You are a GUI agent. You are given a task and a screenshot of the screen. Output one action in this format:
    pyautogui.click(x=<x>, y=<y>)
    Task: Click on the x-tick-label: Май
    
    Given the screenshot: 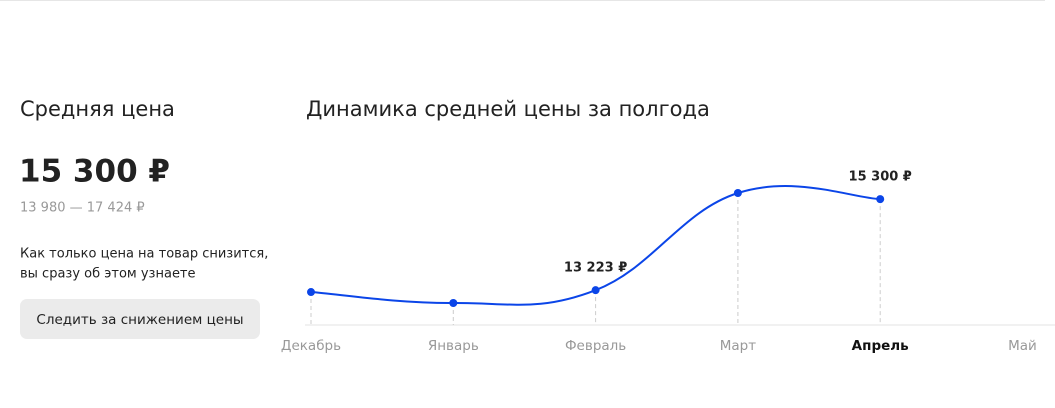 What is the action you would take?
    pyautogui.click(x=1022, y=346)
    